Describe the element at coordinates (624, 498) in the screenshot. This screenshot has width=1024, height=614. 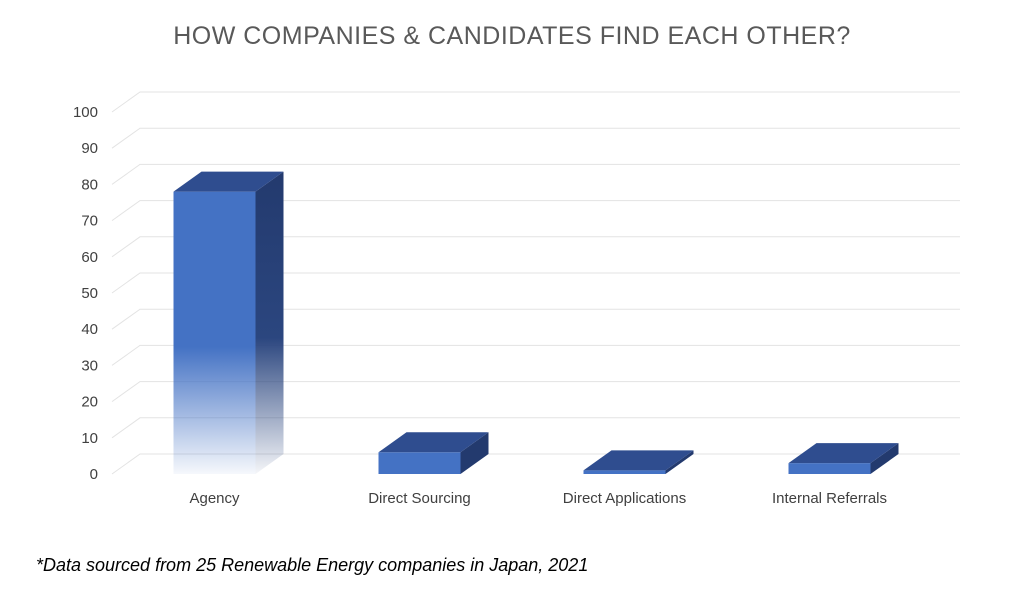
I see `x-tick-label: Direct Applications` at that location.